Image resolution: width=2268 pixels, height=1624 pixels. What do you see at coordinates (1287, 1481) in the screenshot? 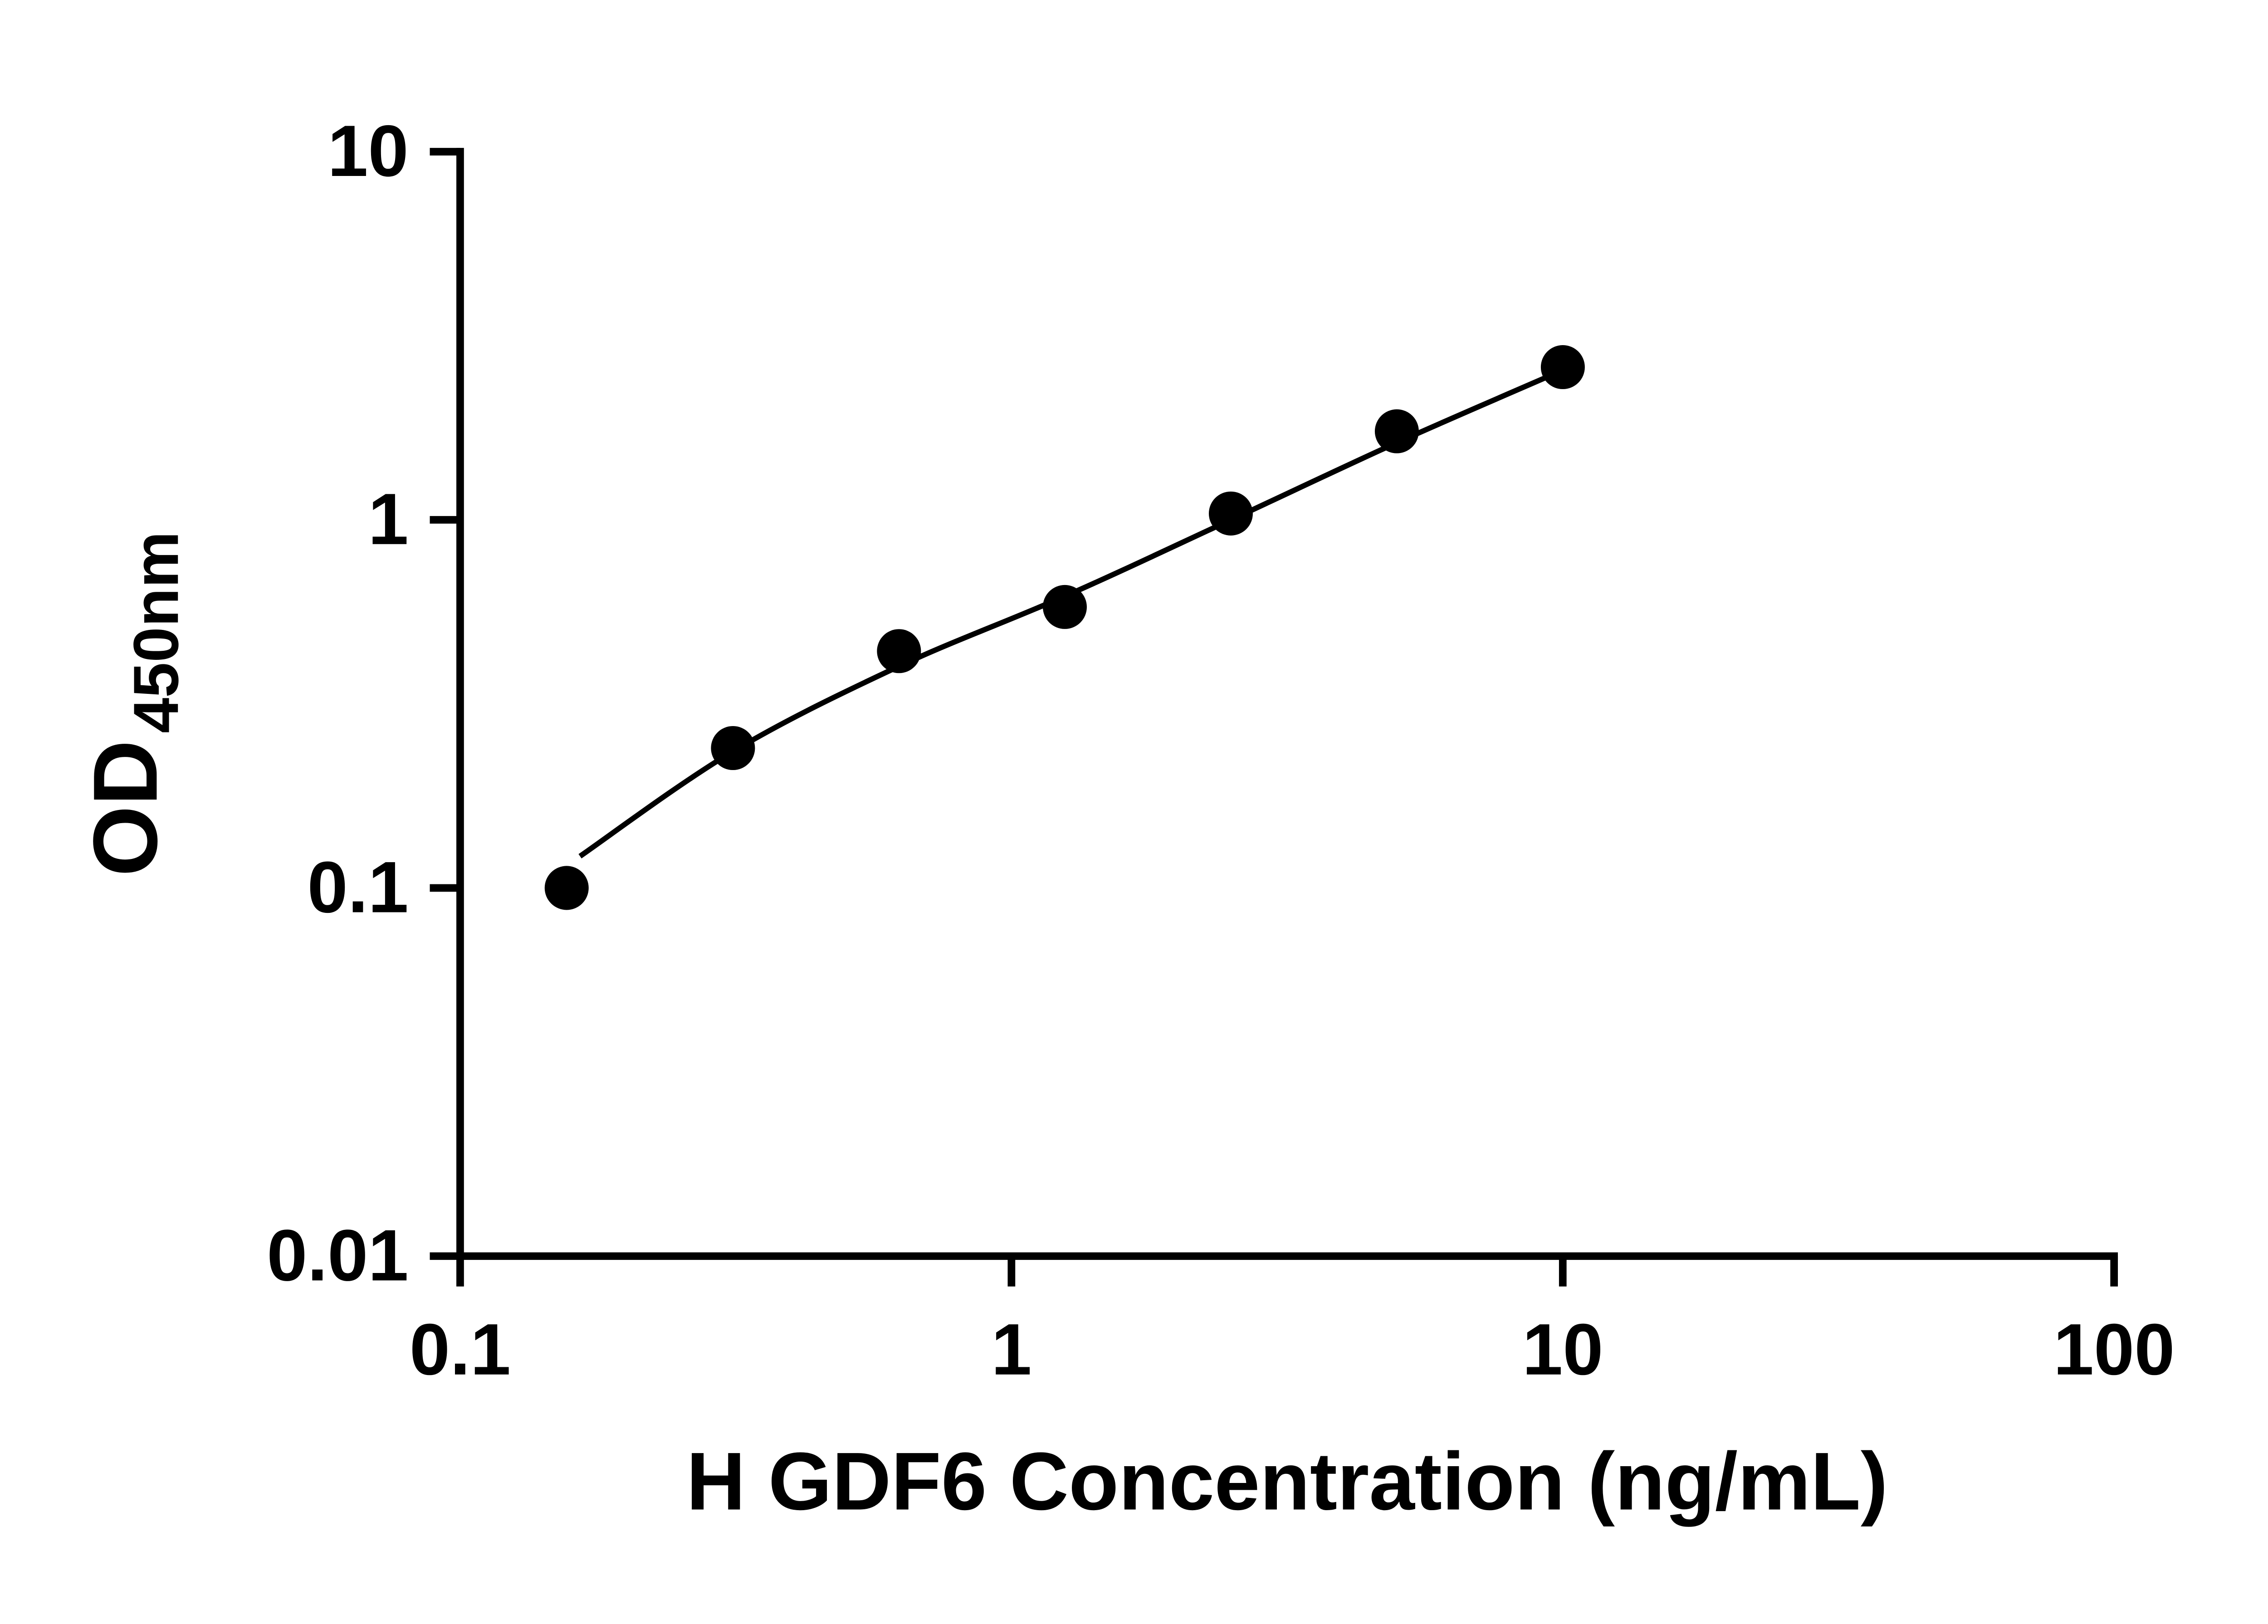
I see `x-axis-title: H GDF6 Concentration (ng/mL)` at bounding box center [1287, 1481].